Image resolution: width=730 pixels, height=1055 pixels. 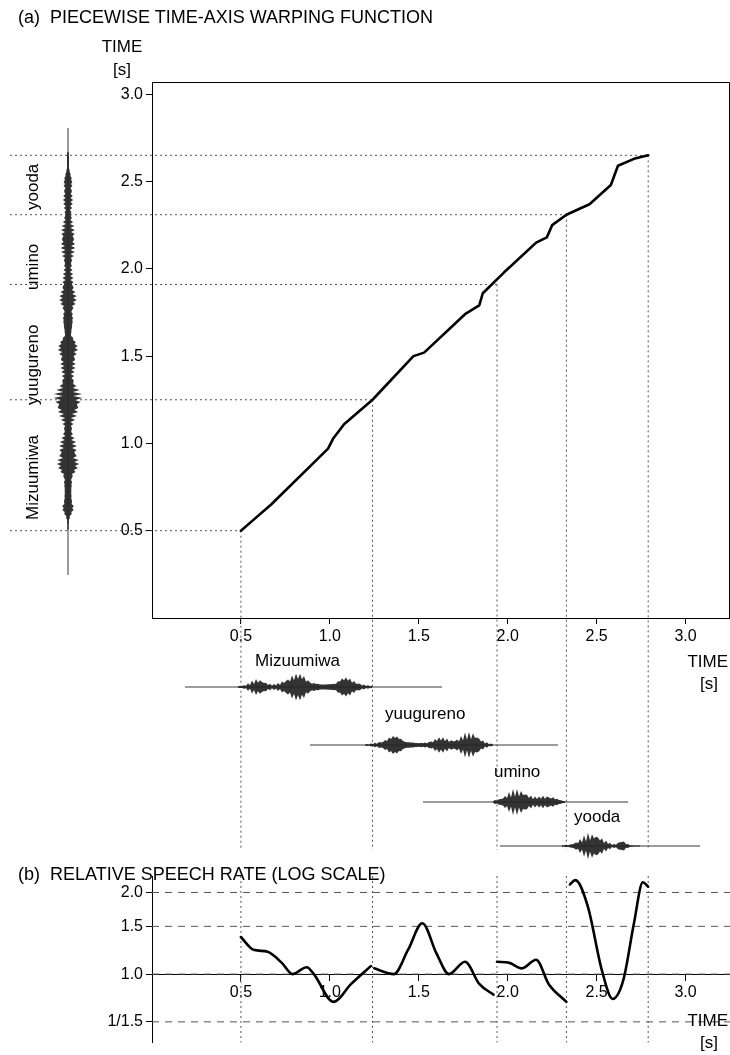 What do you see at coordinates (132, 180) in the screenshot?
I see `y-tick-label: 2.5` at bounding box center [132, 180].